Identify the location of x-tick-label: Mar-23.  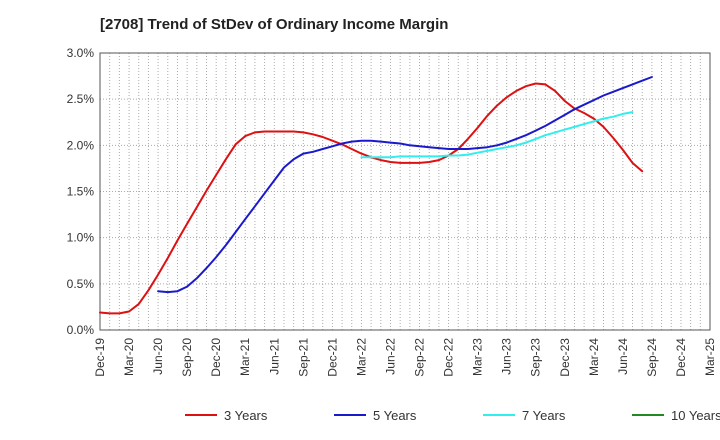
(478, 357).